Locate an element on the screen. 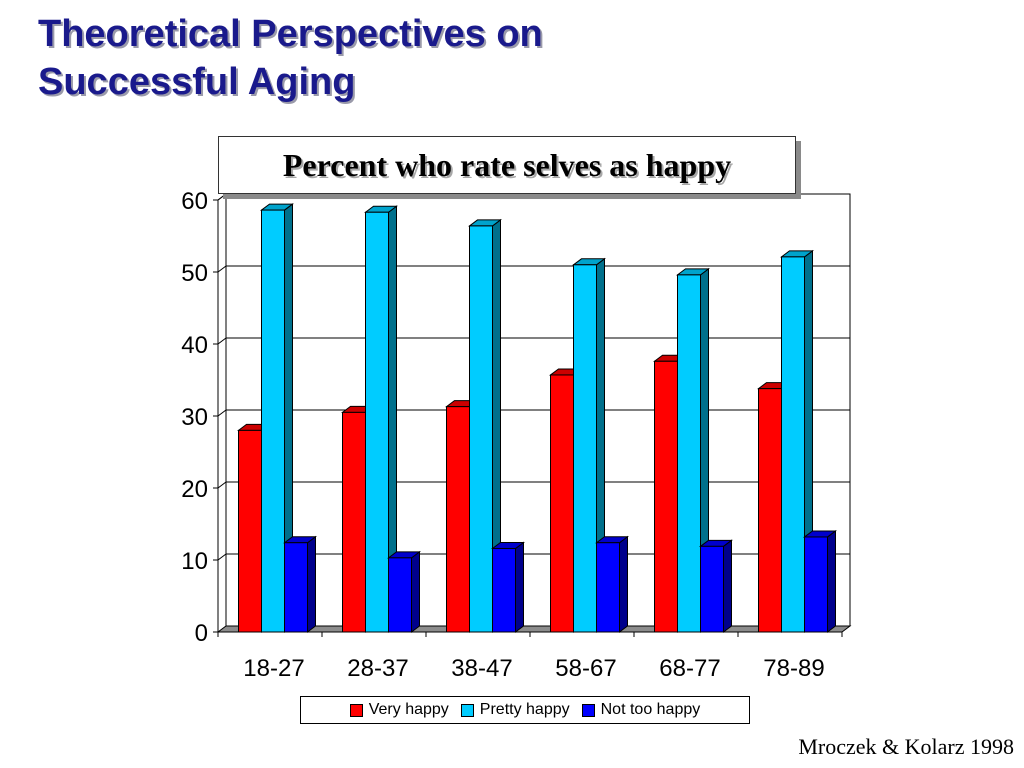 This screenshot has width=1024, height=768. x-tick-label: 38-47 is located at coordinates (481, 668).